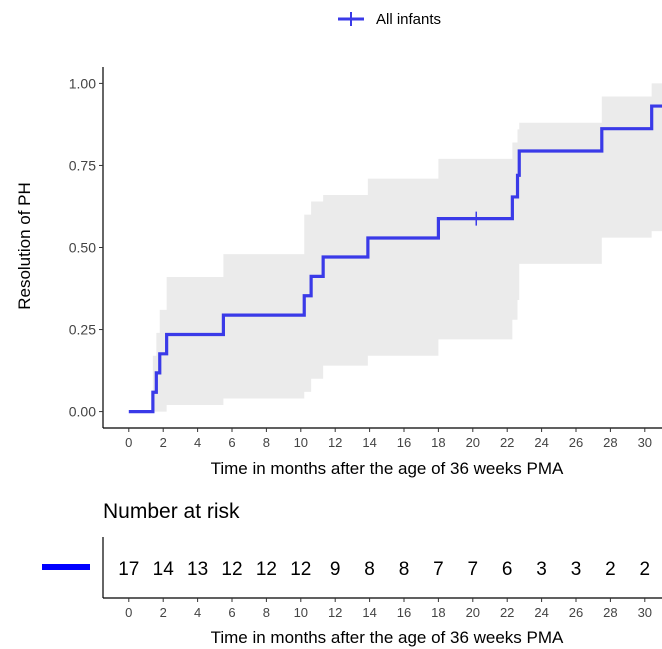 This screenshot has height=649, width=662. Describe the element at coordinates (507, 569) in the screenshot. I see `risk-count: 6` at that location.